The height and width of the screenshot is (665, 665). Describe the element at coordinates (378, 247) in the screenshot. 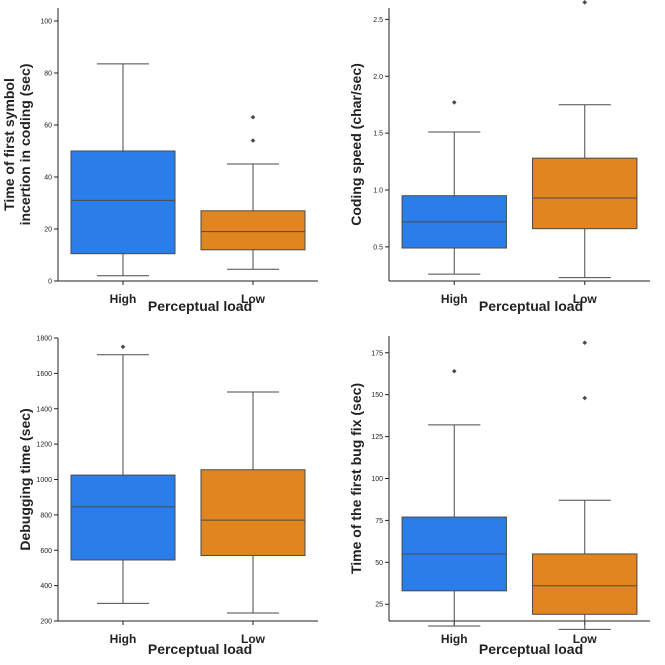

I see `y-tick-label: 0.5` at that location.